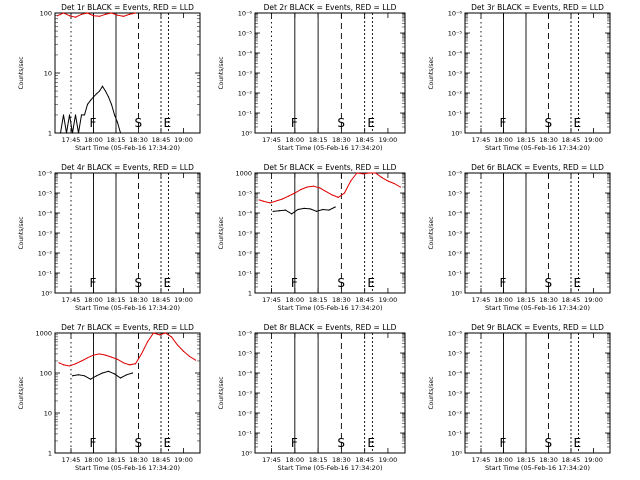 Image resolution: width=640 pixels, height=480 pixels. What do you see at coordinates (50, 133) in the screenshot?
I see `y-tick-label: 1` at bounding box center [50, 133].